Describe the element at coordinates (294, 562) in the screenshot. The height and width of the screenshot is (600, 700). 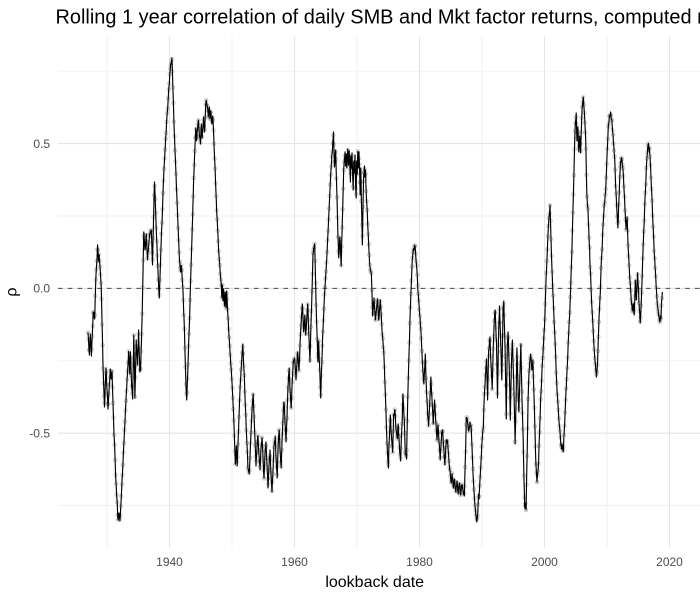
I see `svg-text: 1960` at that location.